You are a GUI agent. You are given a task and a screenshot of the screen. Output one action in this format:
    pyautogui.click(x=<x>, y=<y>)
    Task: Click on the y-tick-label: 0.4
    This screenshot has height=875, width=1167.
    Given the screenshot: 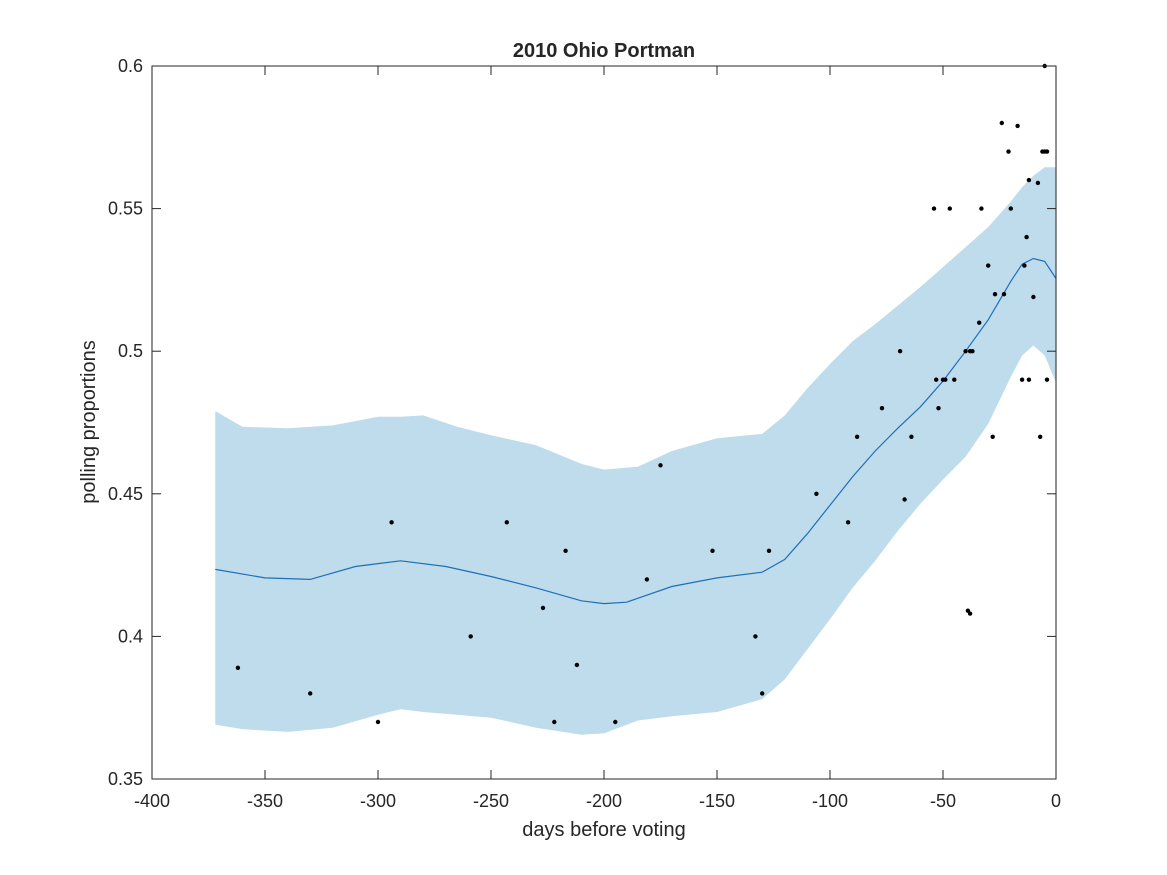 What is the action you would take?
    pyautogui.click(x=130, y=636)
    